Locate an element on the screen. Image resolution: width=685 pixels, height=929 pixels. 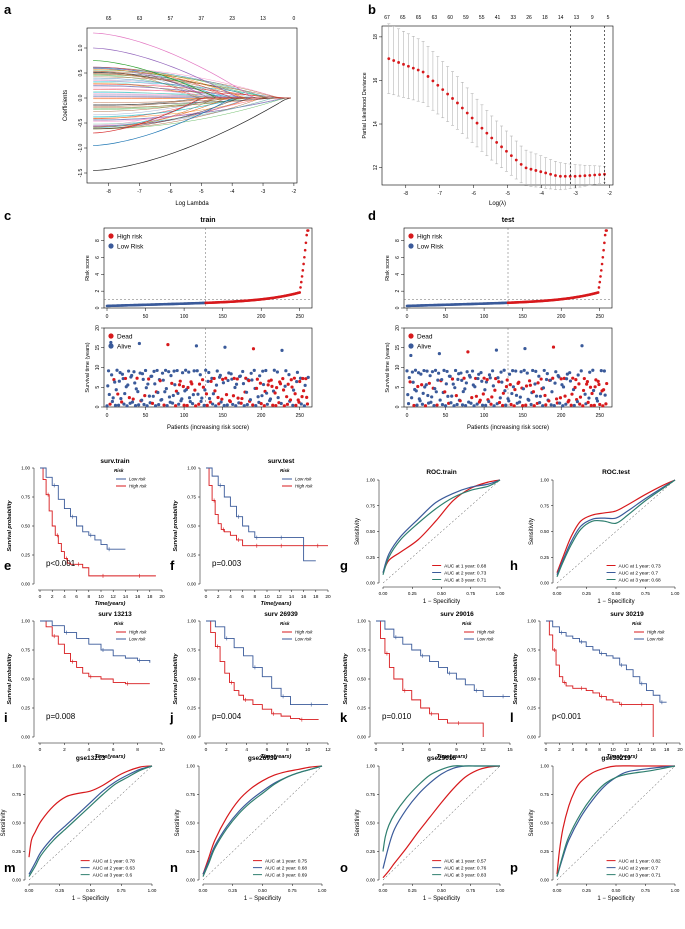
x-tick-label: 1.00 is located at coordinates (152, 890).